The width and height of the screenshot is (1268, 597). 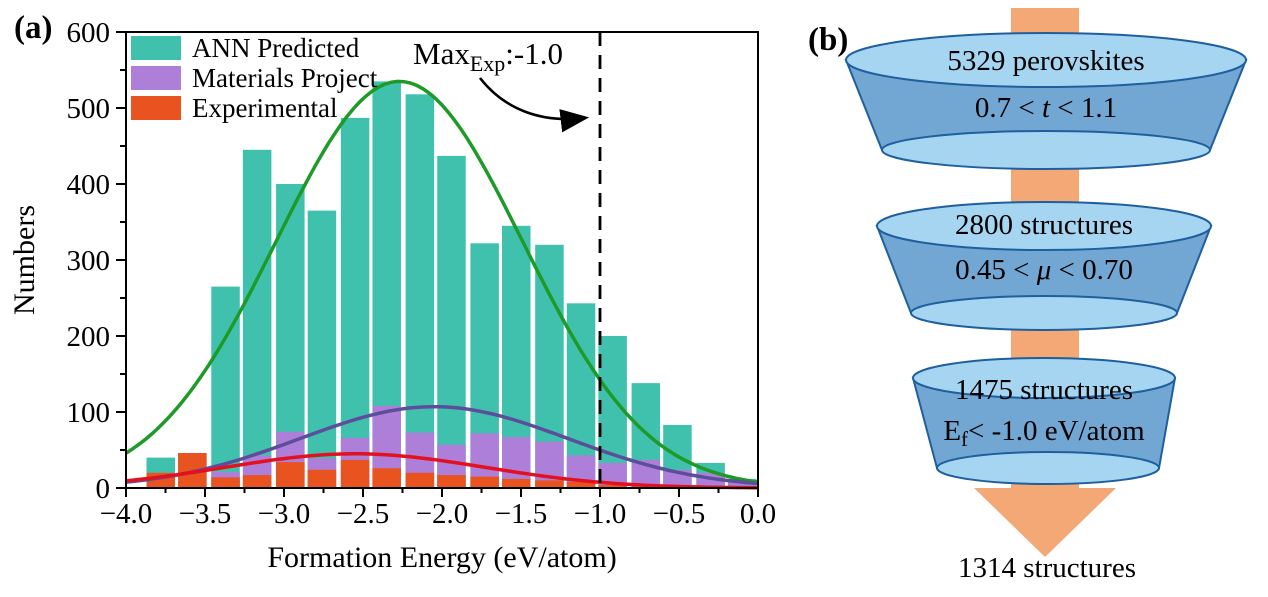 What do you see at coordinates (1008, 108) in the screenshot?
I see `stage-1-cond-pre: 0.7 <` at bounding box center [1008, 108].